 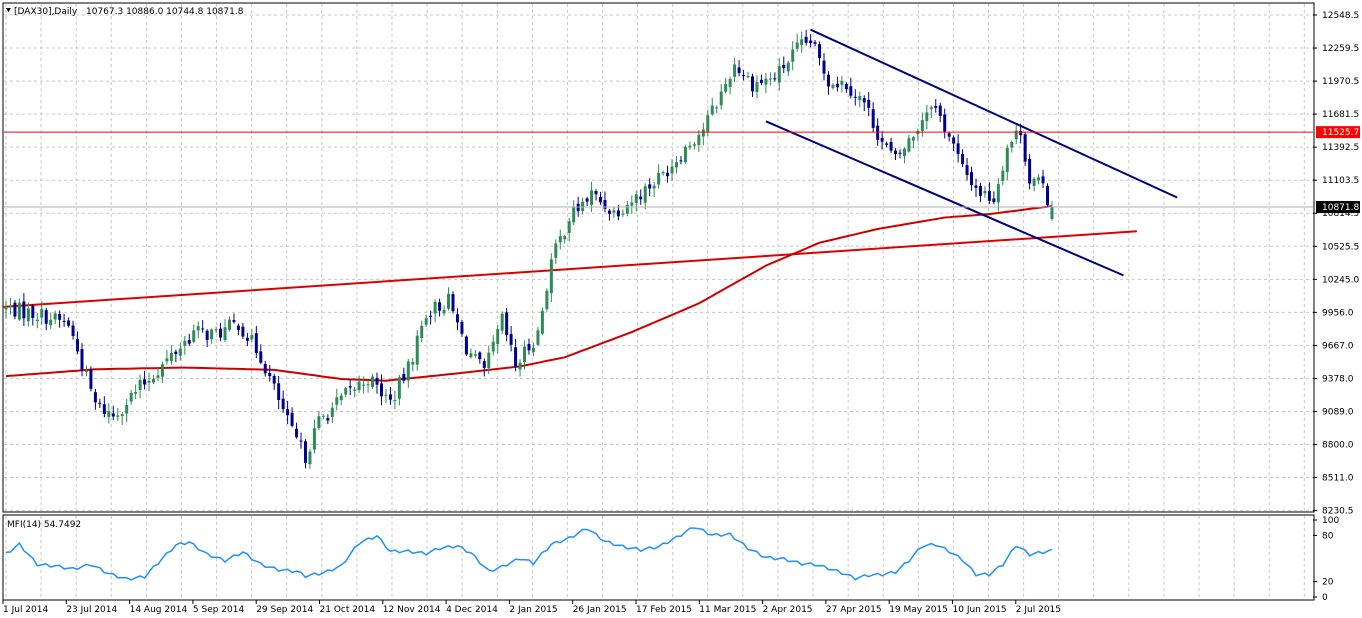 I want to click on long-trendline, so click(x=569, y=269).